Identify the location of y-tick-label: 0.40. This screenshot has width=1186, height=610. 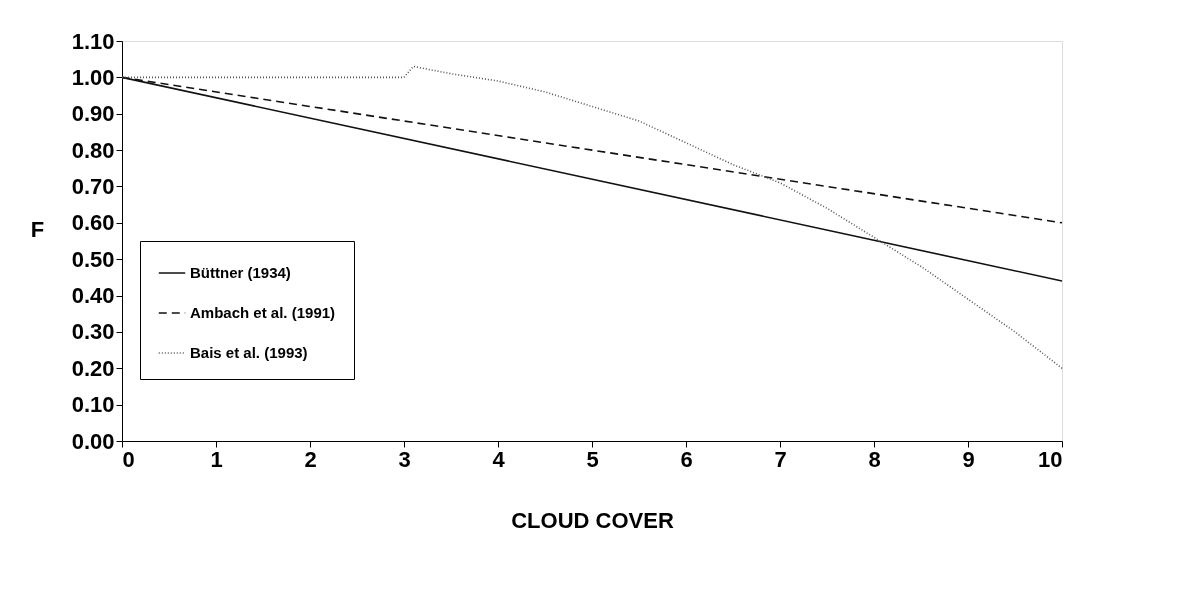
(93, 296).